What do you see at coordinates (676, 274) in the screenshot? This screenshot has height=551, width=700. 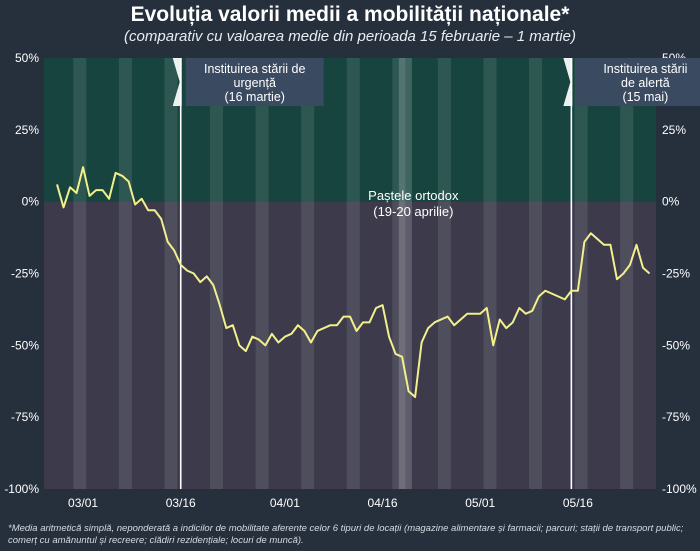 I see `y-tick-label-right: -25%` at bounding box center [676, 274].